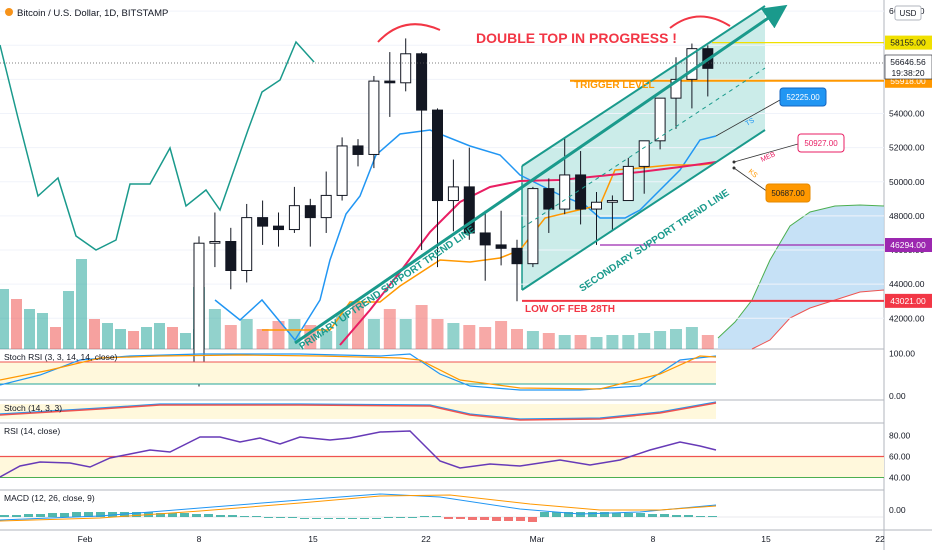 The image size is (932, 555). I want to click on svg-text: 58155.00, so click(908, 43).